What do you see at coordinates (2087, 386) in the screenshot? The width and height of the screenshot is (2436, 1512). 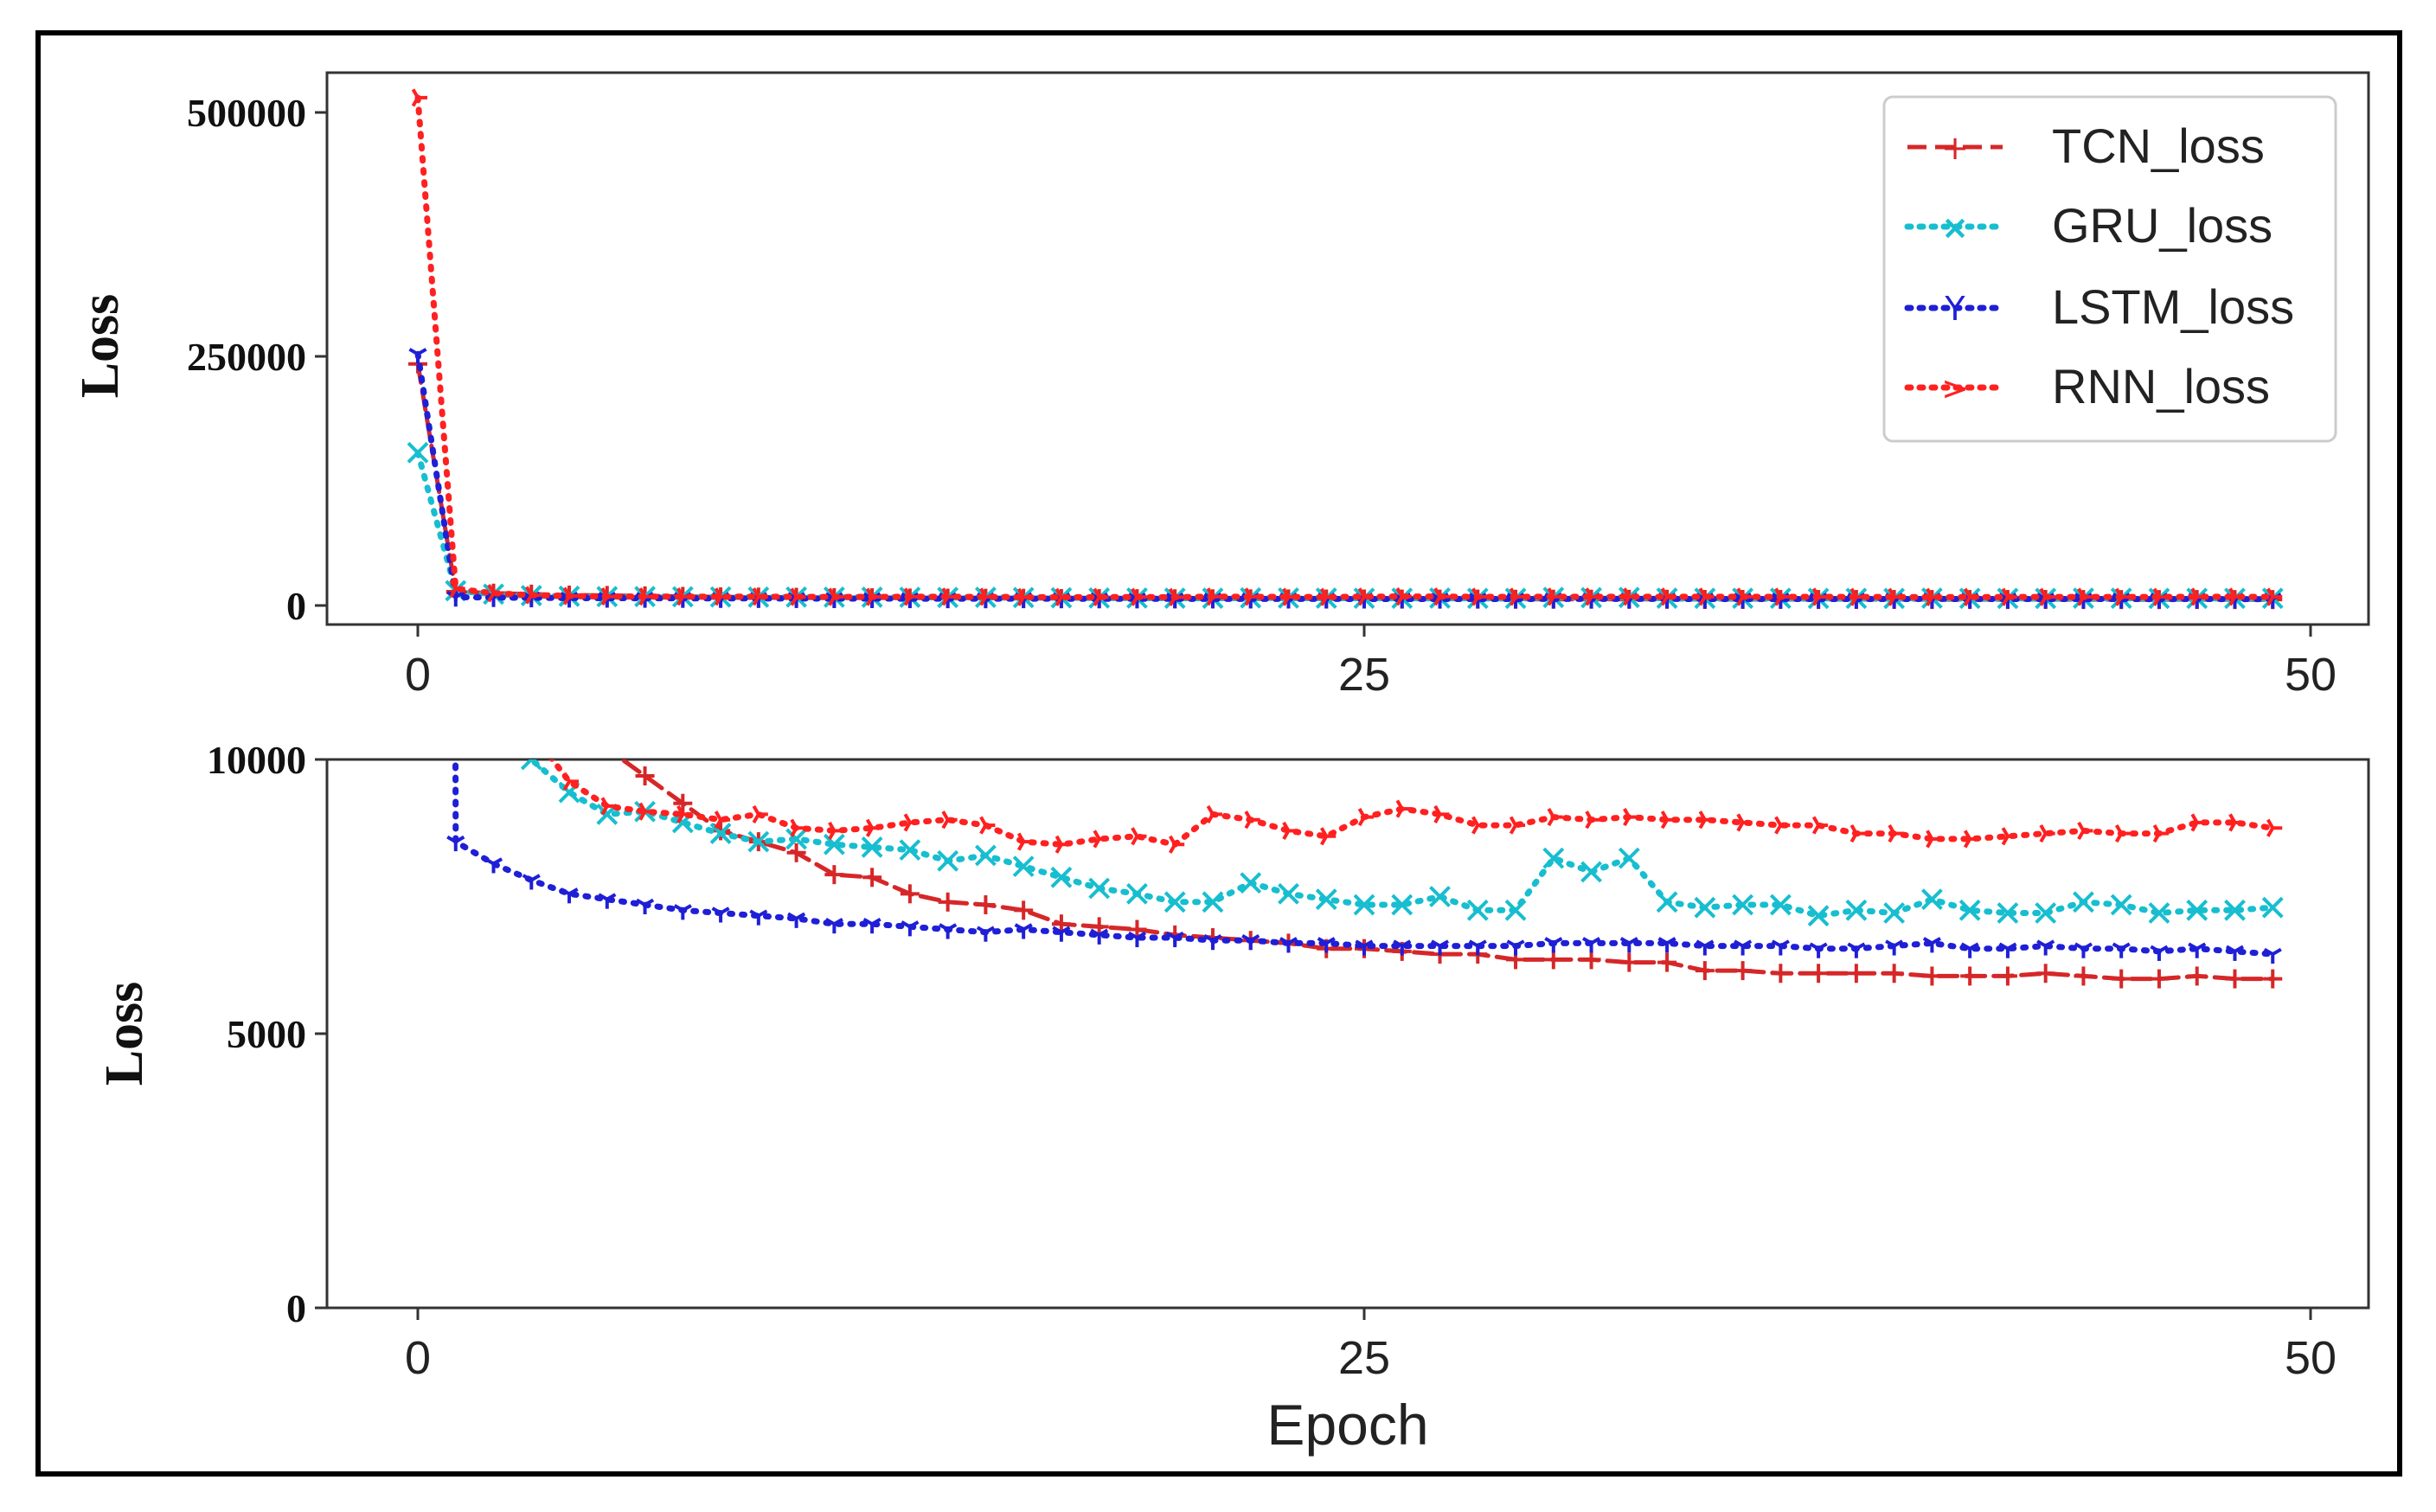 I see `legend-entry-rnn: > RNN_loss` at bounding box center [2087, 386].